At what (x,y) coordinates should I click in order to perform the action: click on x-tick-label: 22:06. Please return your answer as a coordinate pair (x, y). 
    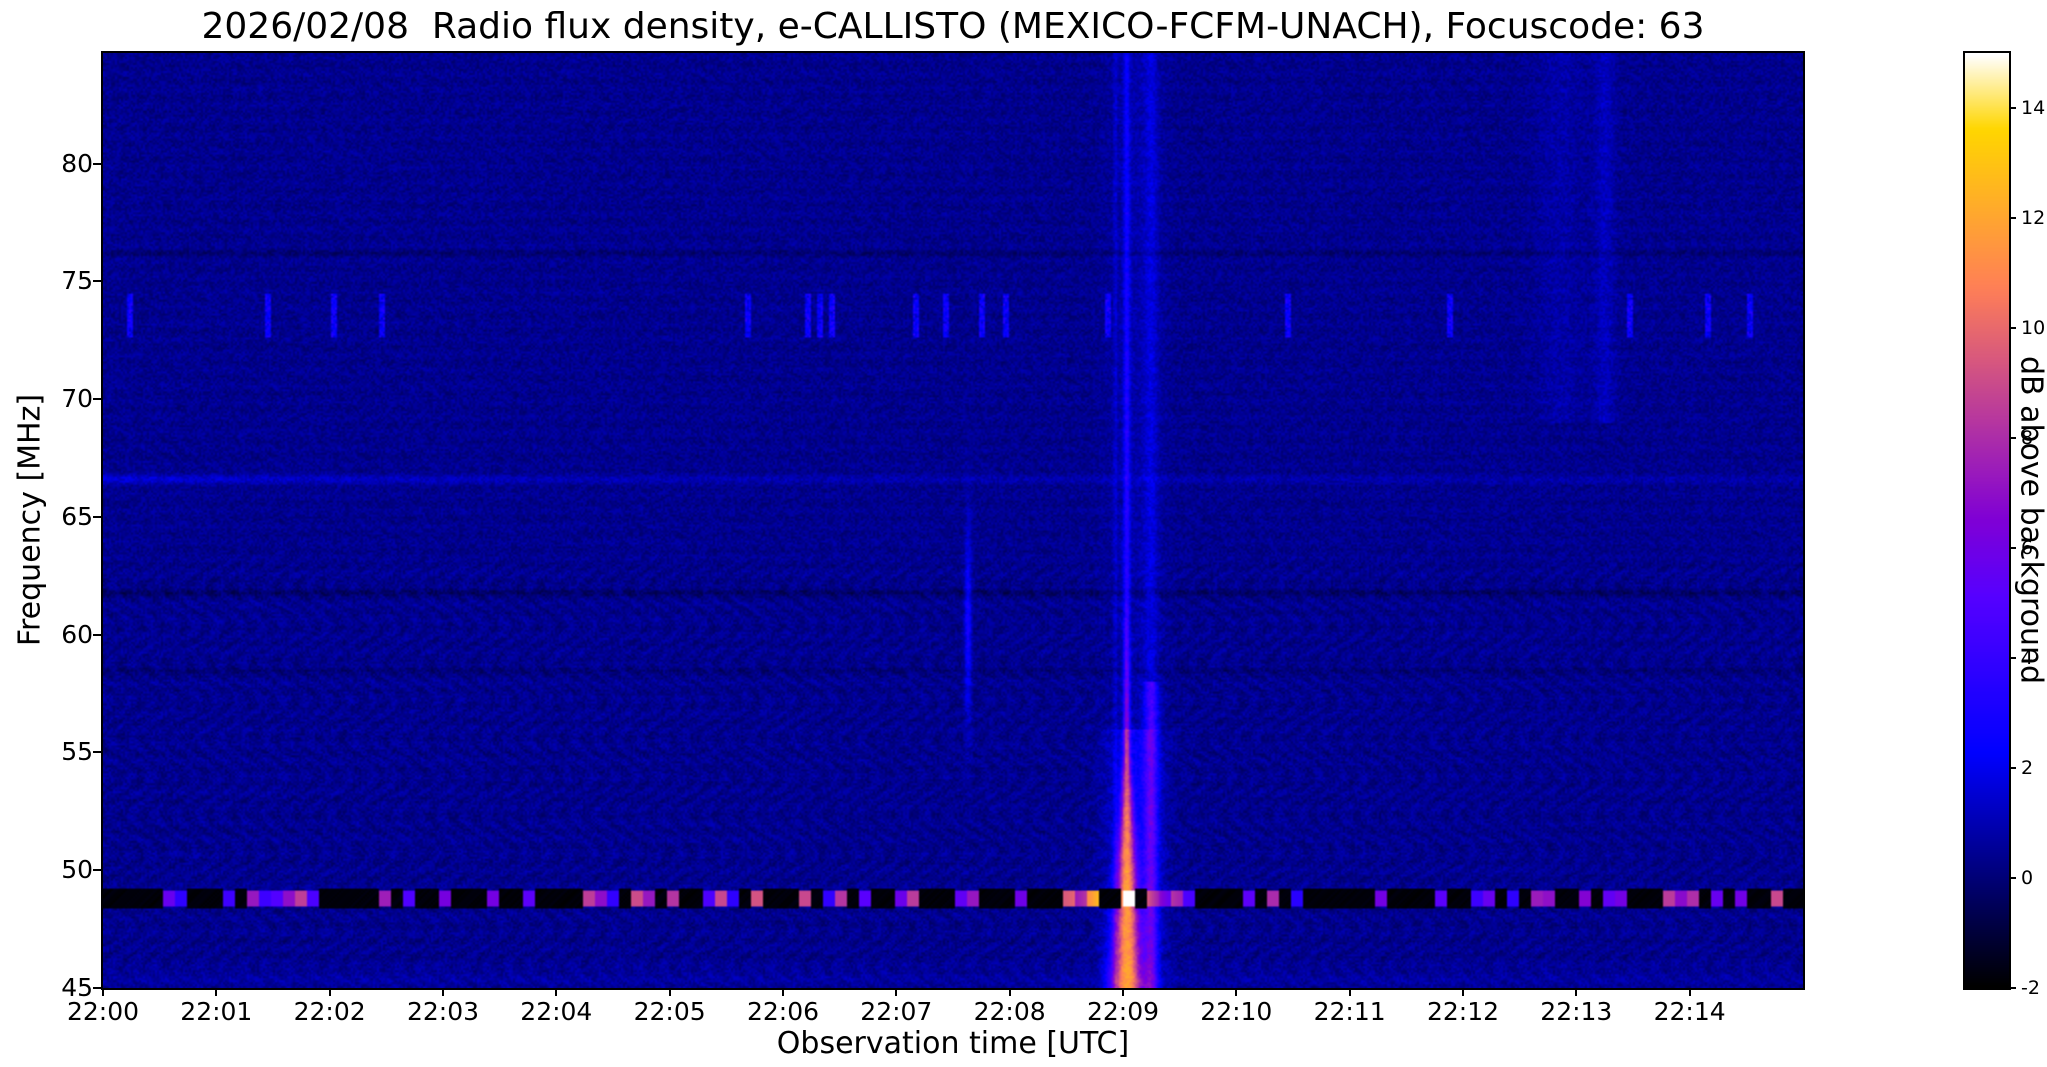
    Looking at the image, I should click on (783, 1011).